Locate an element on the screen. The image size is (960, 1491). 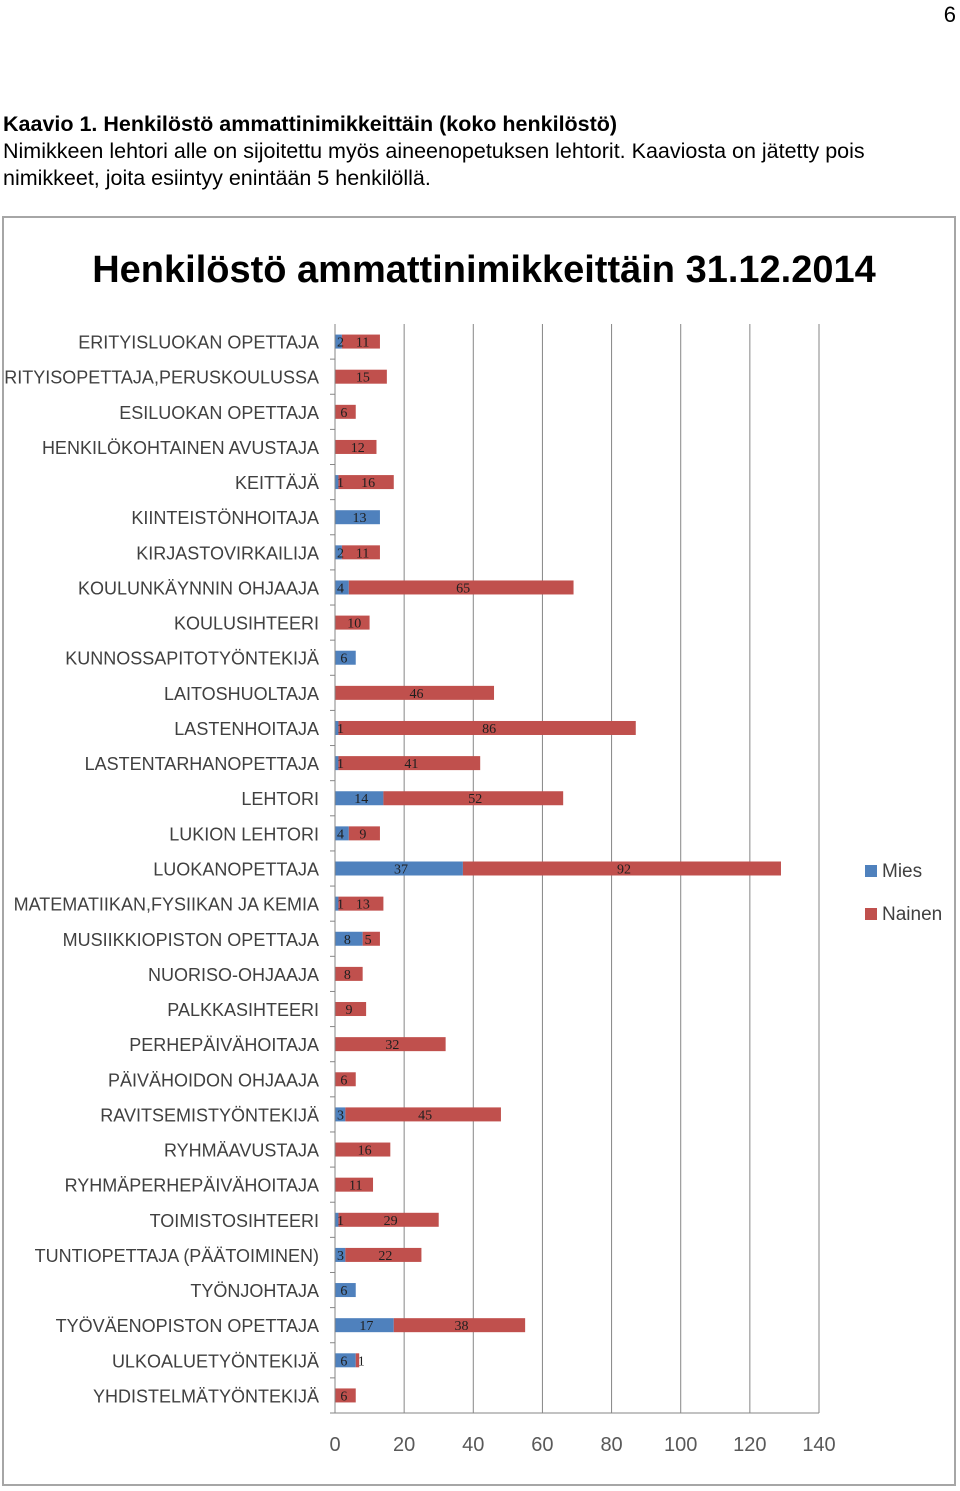
data-label: 45 is located at coordinates (425, 1115).